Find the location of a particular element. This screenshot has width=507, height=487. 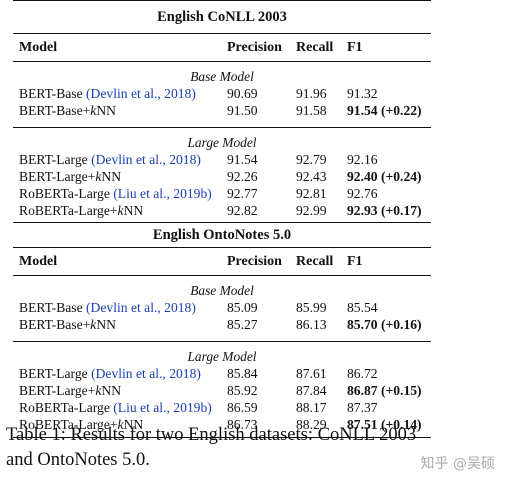

table-row: BERT-Large+kNN 92.26 92.43 92.40 (+0.24) is located at coordinates (222, 176).